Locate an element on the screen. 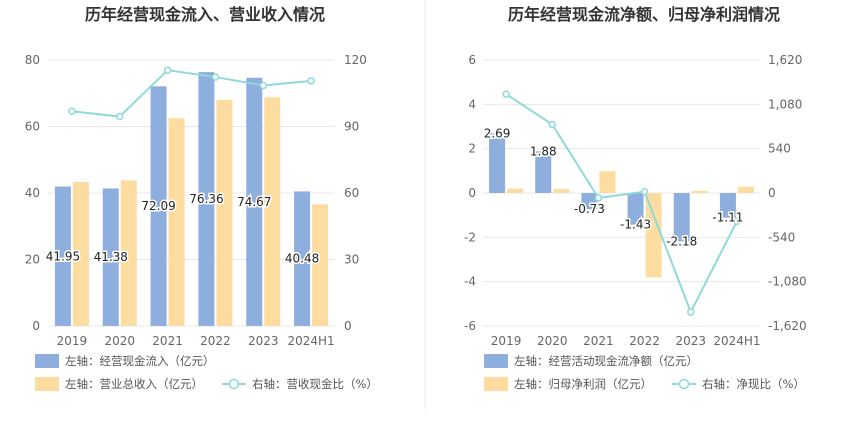 This screenshot has height=437, width=850. bar-data-label: 72.09 is located at coordinates (158, 206).